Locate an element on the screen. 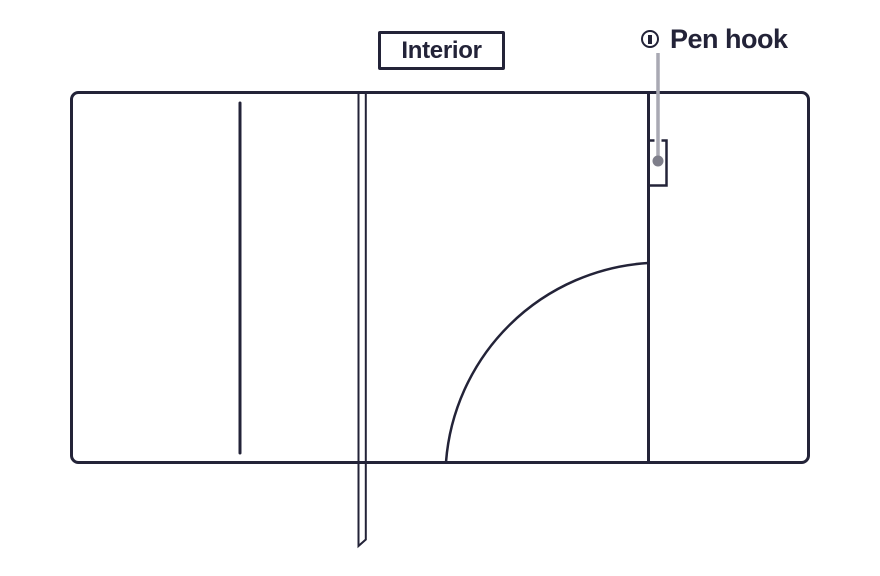 The image size is (880, 576). circled-1-icon is located at coordinates (650, 39).